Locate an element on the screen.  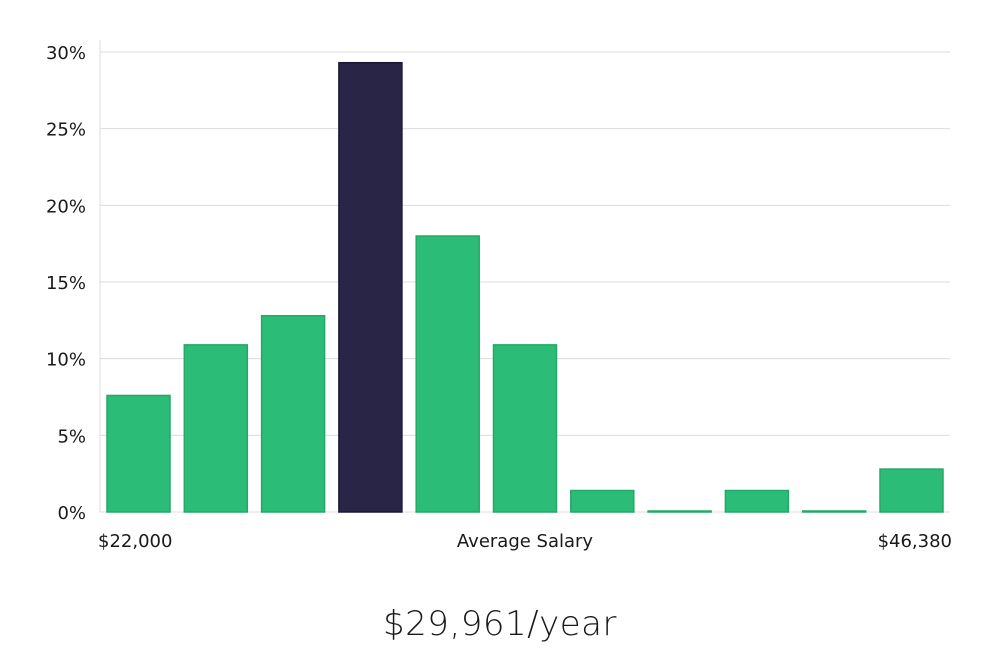
y-tick-label: 5% is located at coordinates (71, 436).